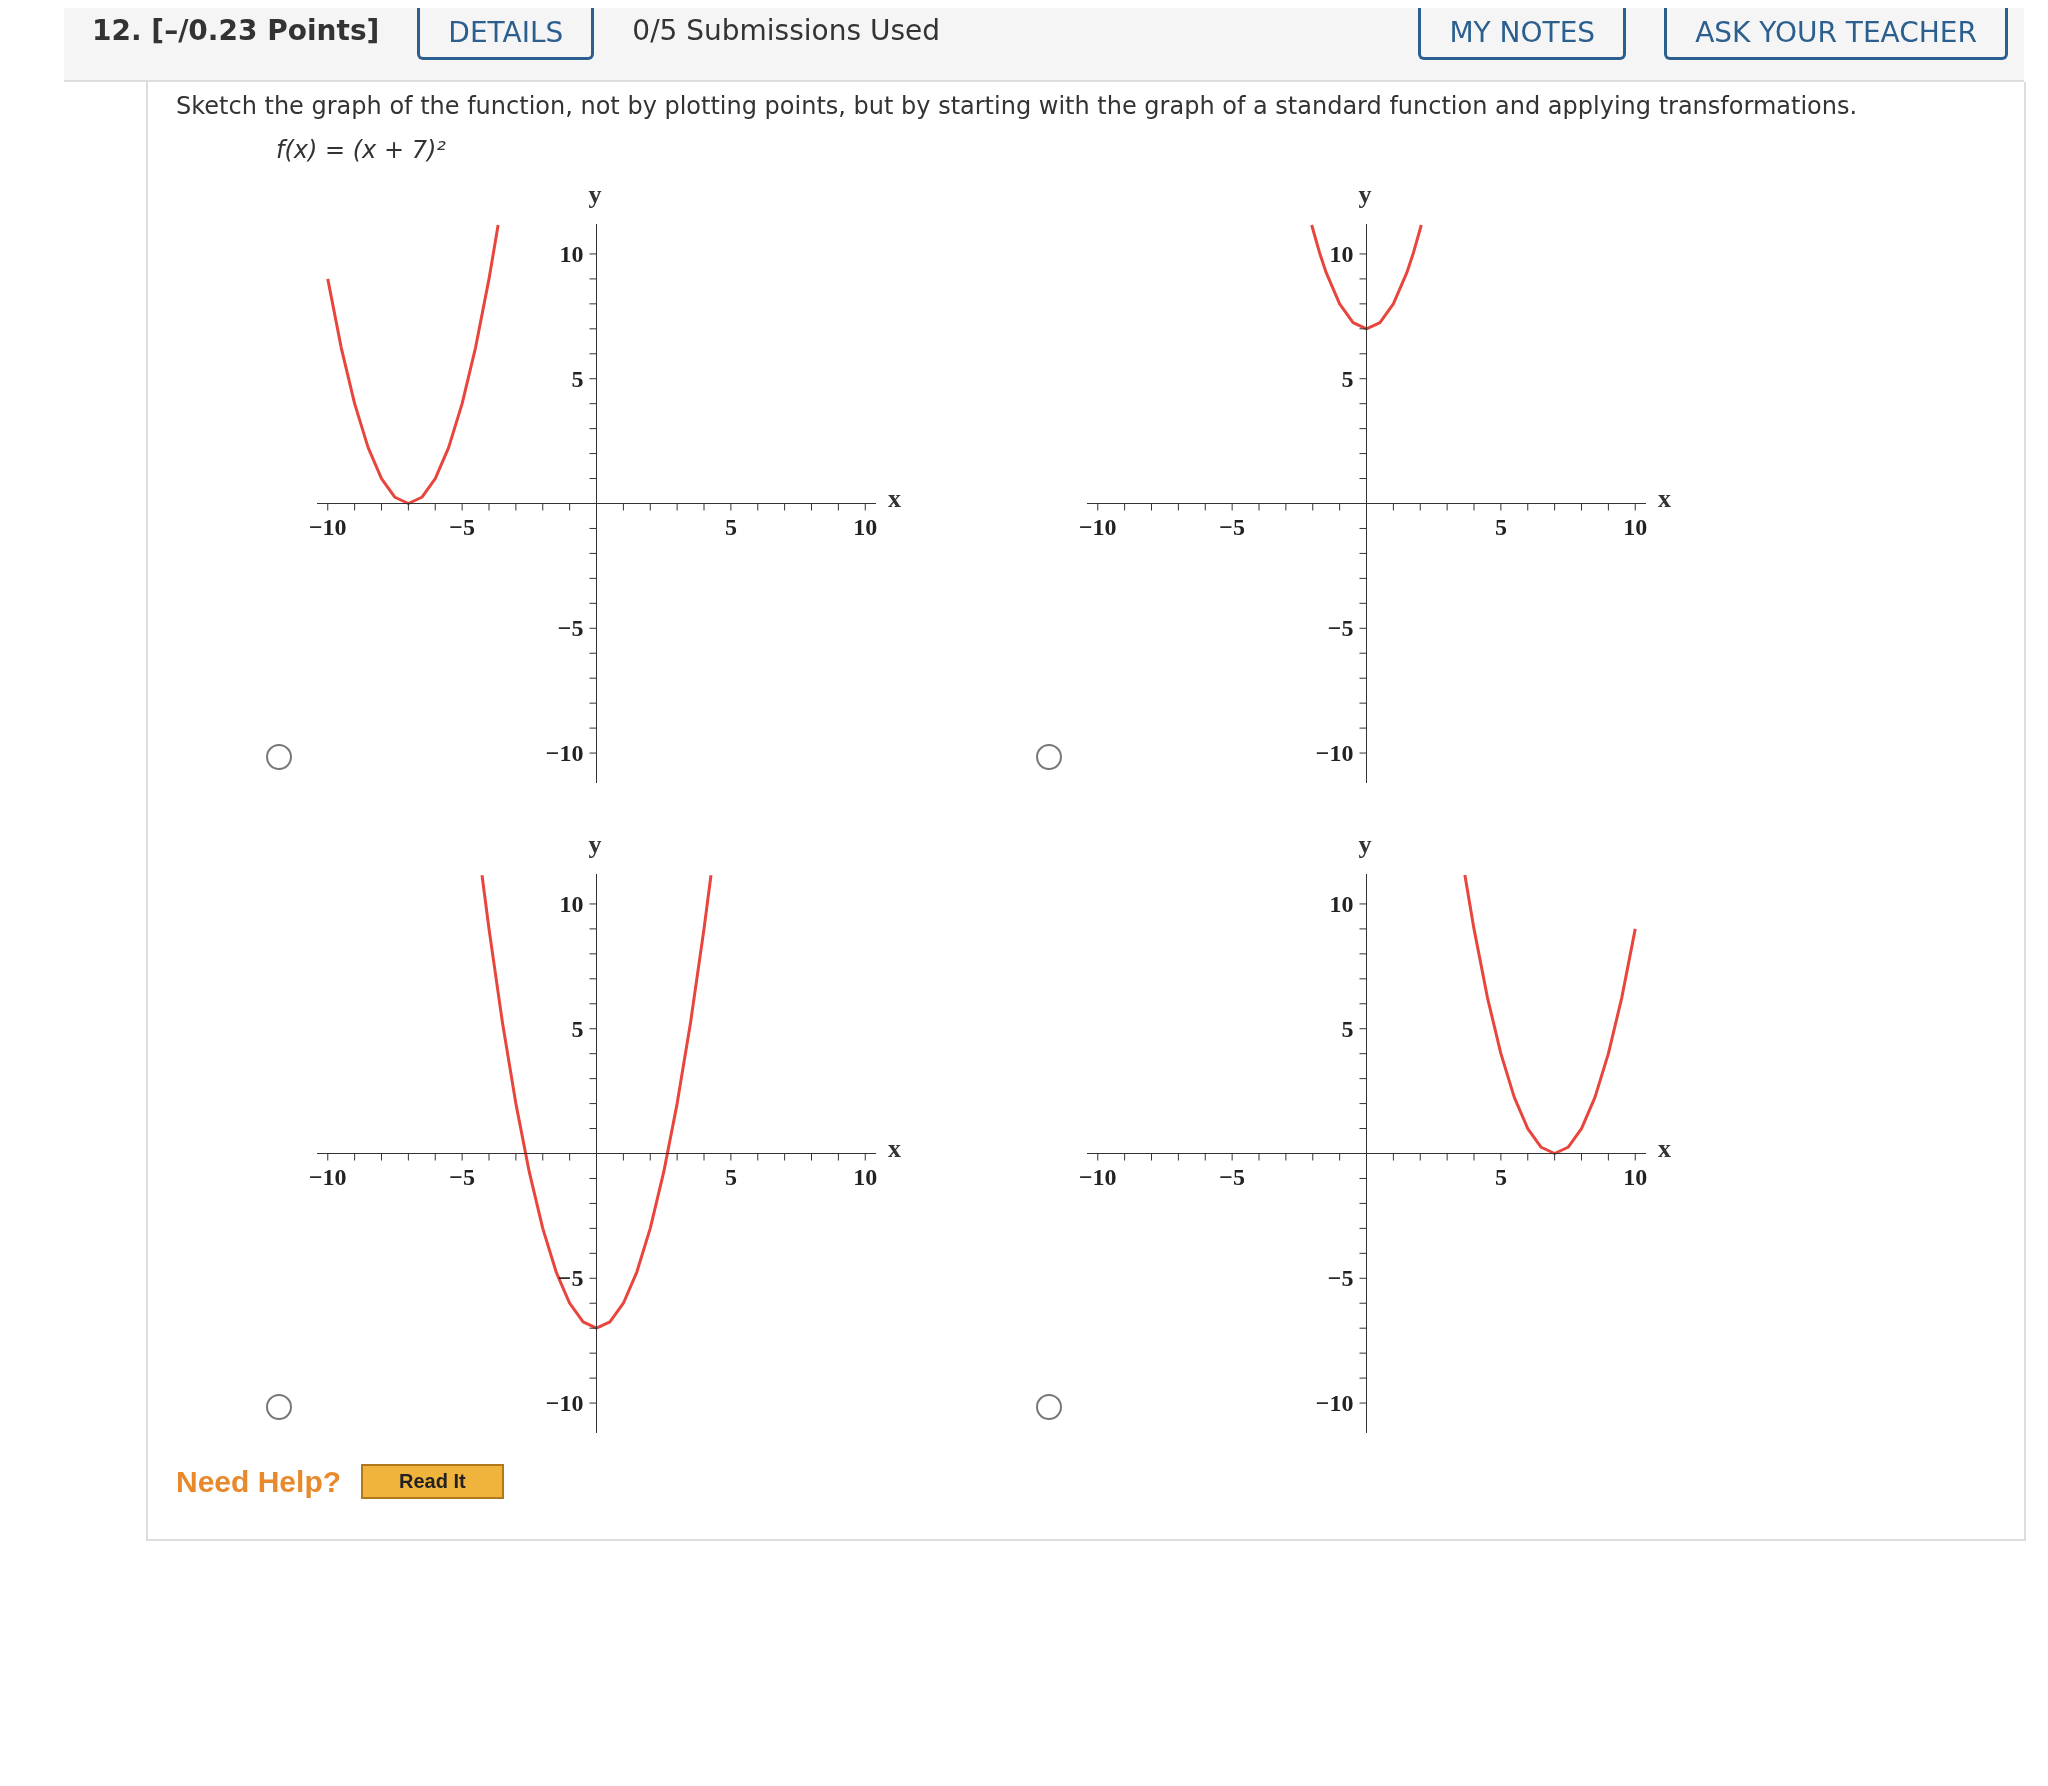 The height and width of the screenshot is (1786, 2048). Describe the element at coordinates (259, 1481) in the screenshot. I see `text: Need Help?` at that location.